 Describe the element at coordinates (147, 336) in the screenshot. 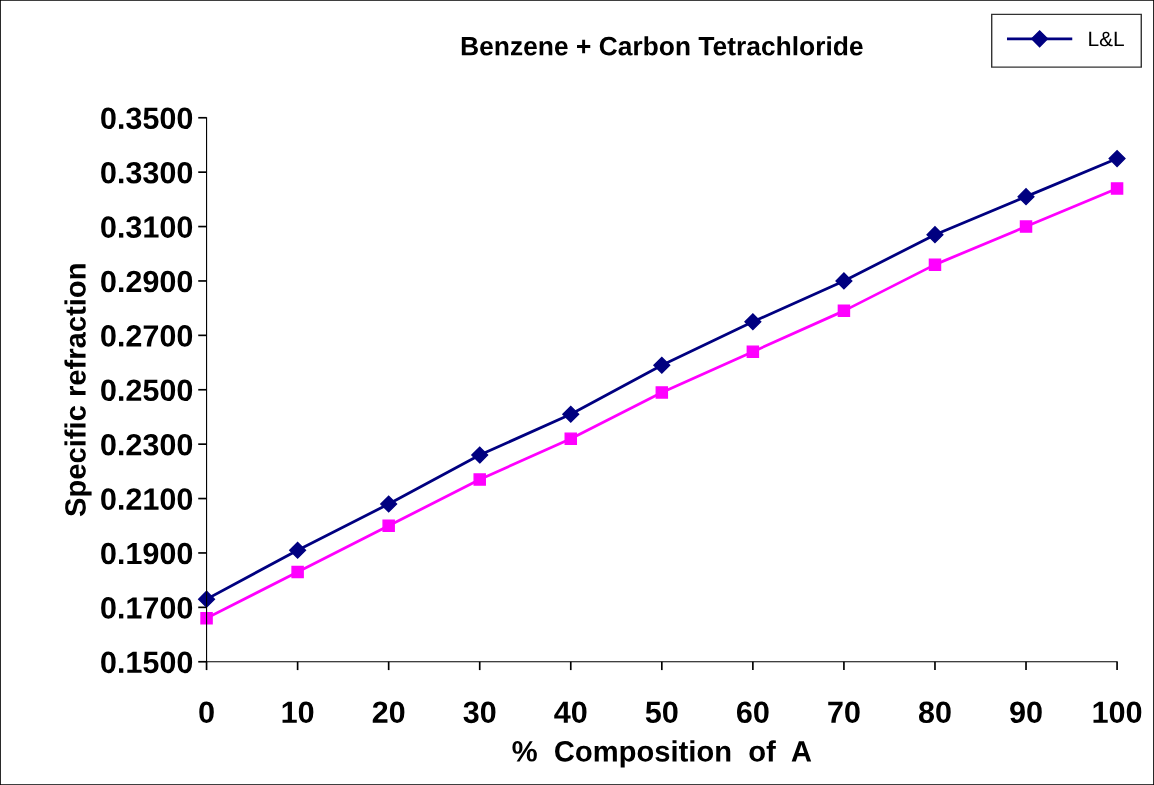

I see `y-tick-label: 0.2700` at that location.